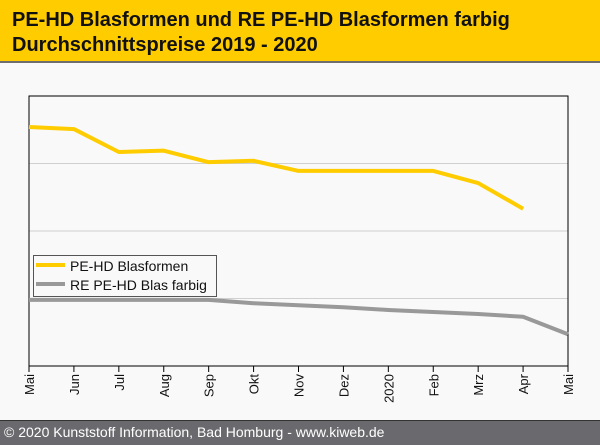 Image resolution: width=600 pixels, height=445 pixels. I want to click on x-tick-label: Sep, so click(209, 385).